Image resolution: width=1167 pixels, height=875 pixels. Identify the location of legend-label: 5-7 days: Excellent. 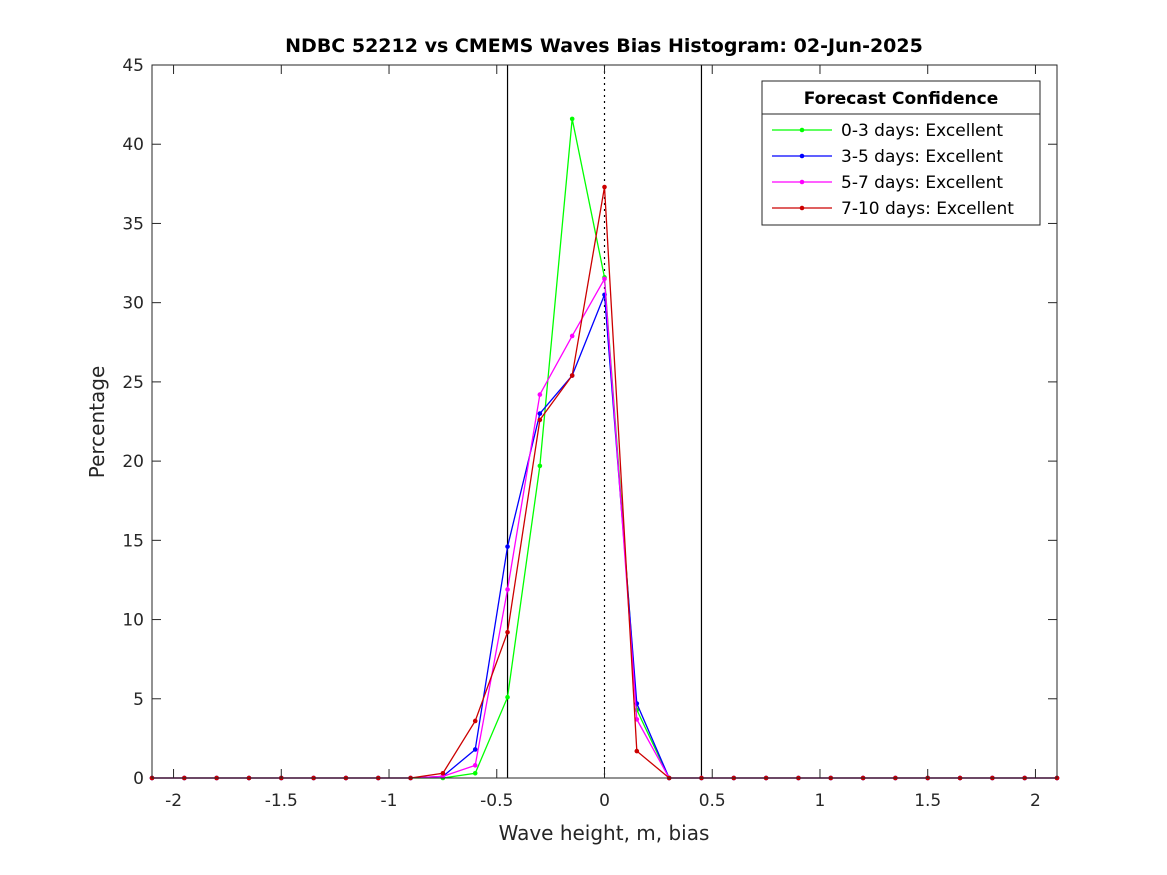
(922, 183).